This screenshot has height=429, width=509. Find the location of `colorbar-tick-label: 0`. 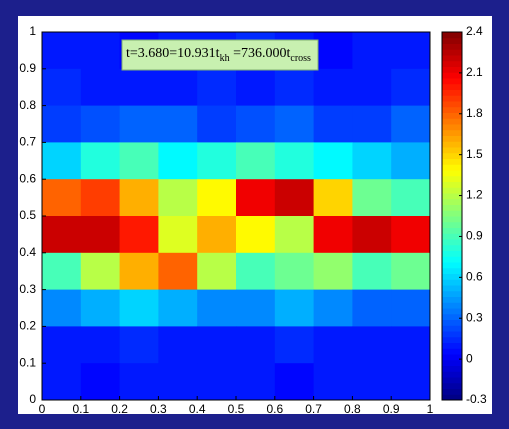

colorbar-tick-label: 0 is located at coordinates (469, 358).